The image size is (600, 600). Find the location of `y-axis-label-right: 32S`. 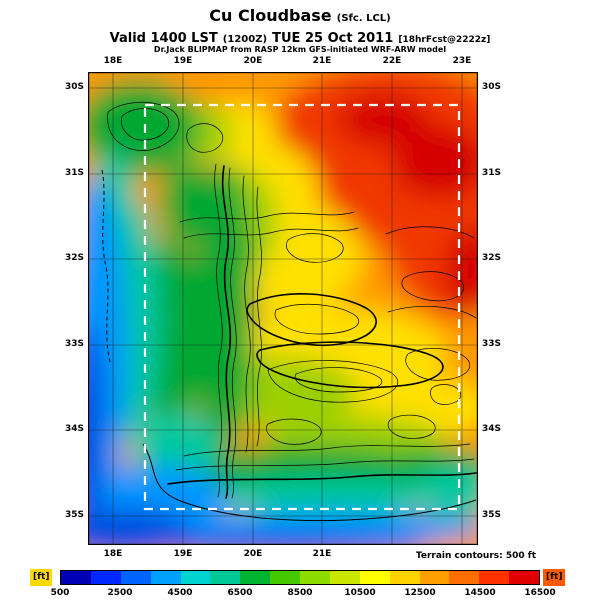

y-axis-label-right: 32S is located at coordinates (492, 258).